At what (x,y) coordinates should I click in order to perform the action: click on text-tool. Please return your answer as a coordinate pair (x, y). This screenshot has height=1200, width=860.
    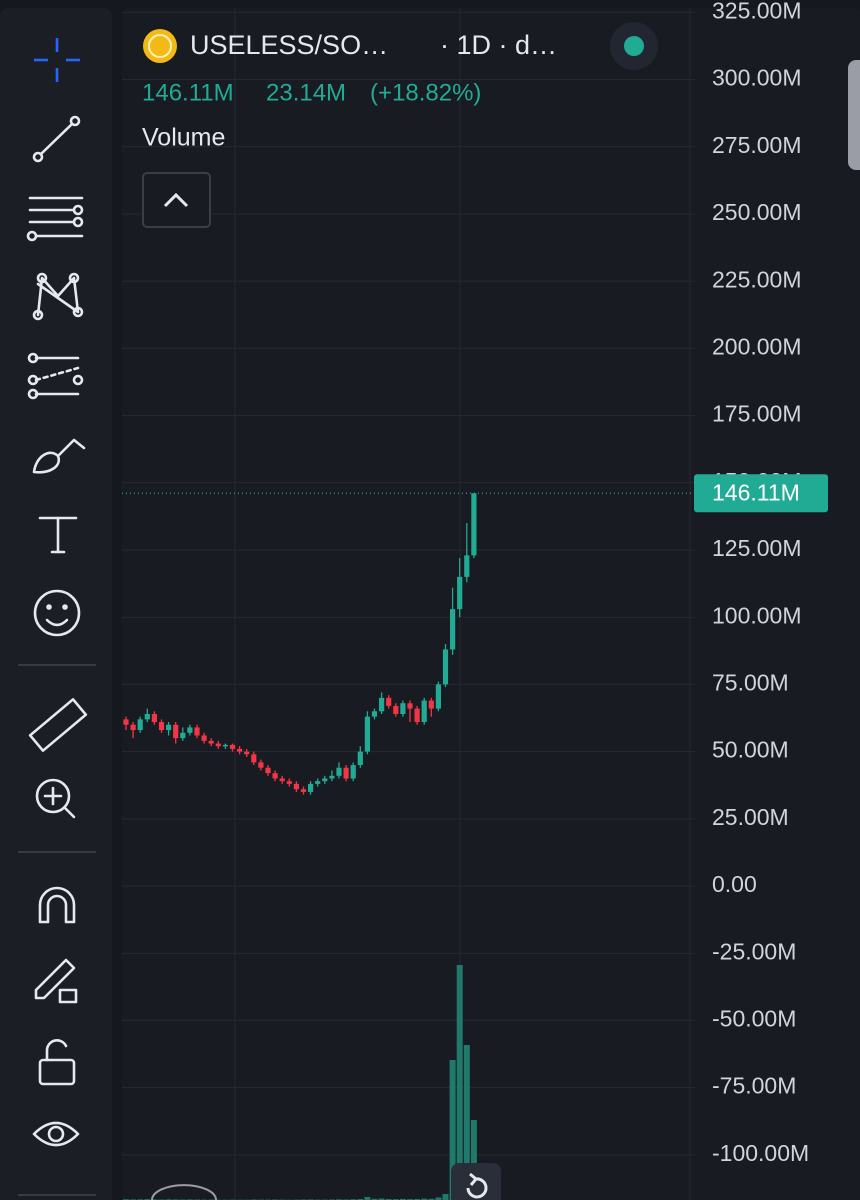
    Looking at the image, I should click on (58, 535).